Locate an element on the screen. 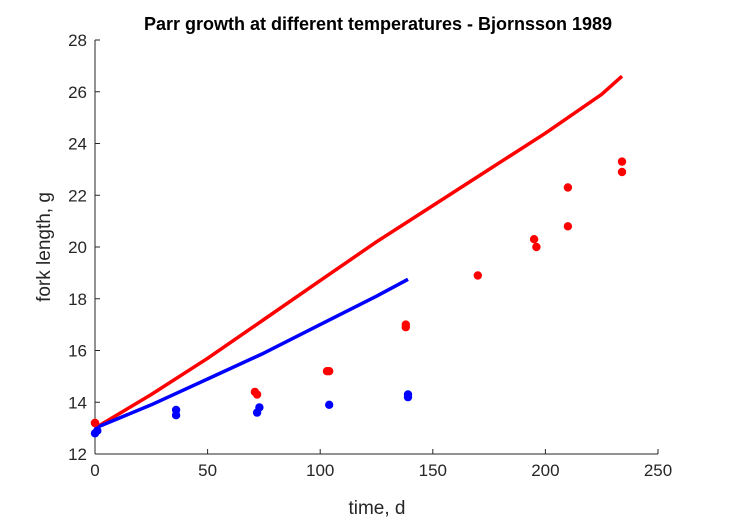  y-tick-label: 18 is located at coordinates (77, 299).